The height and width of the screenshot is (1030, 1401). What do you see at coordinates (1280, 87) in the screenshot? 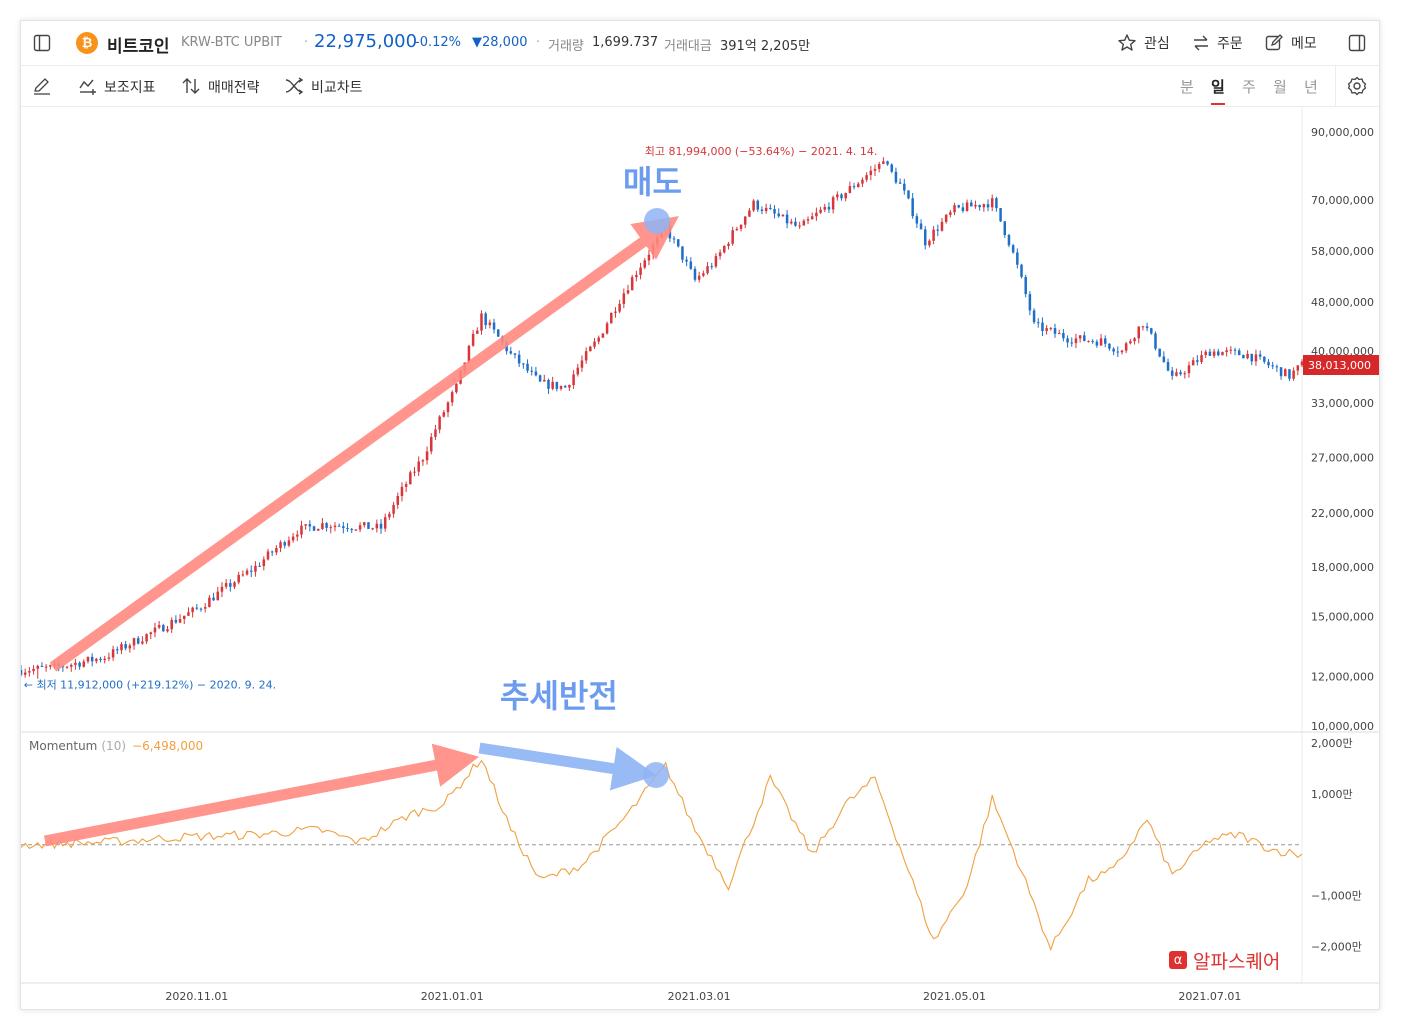
I see `period-month-tab: 월` at bounding box center [1280, 87].